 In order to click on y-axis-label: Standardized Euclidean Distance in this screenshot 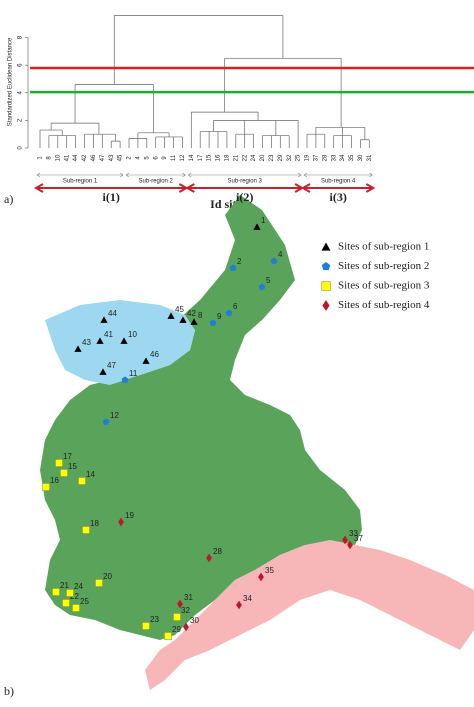, I will do `click(11, 81)`.